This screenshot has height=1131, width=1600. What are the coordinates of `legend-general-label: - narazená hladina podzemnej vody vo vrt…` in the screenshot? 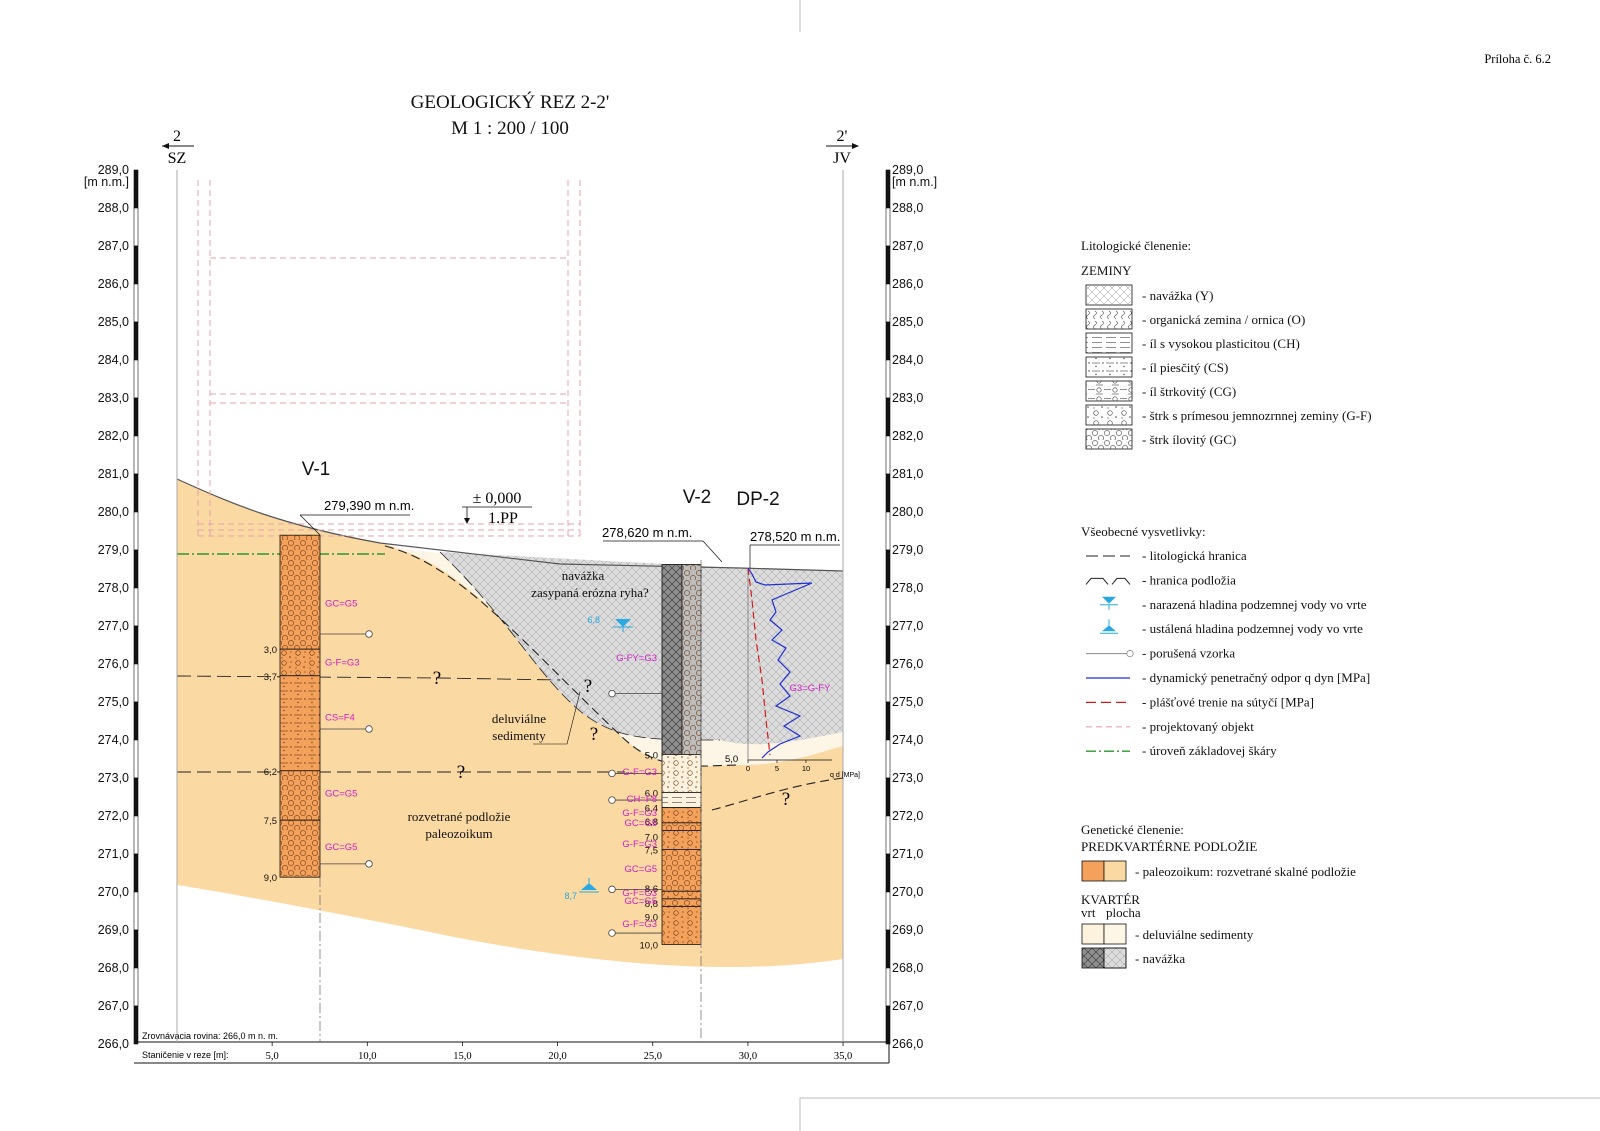 It's located at (1254, 604).